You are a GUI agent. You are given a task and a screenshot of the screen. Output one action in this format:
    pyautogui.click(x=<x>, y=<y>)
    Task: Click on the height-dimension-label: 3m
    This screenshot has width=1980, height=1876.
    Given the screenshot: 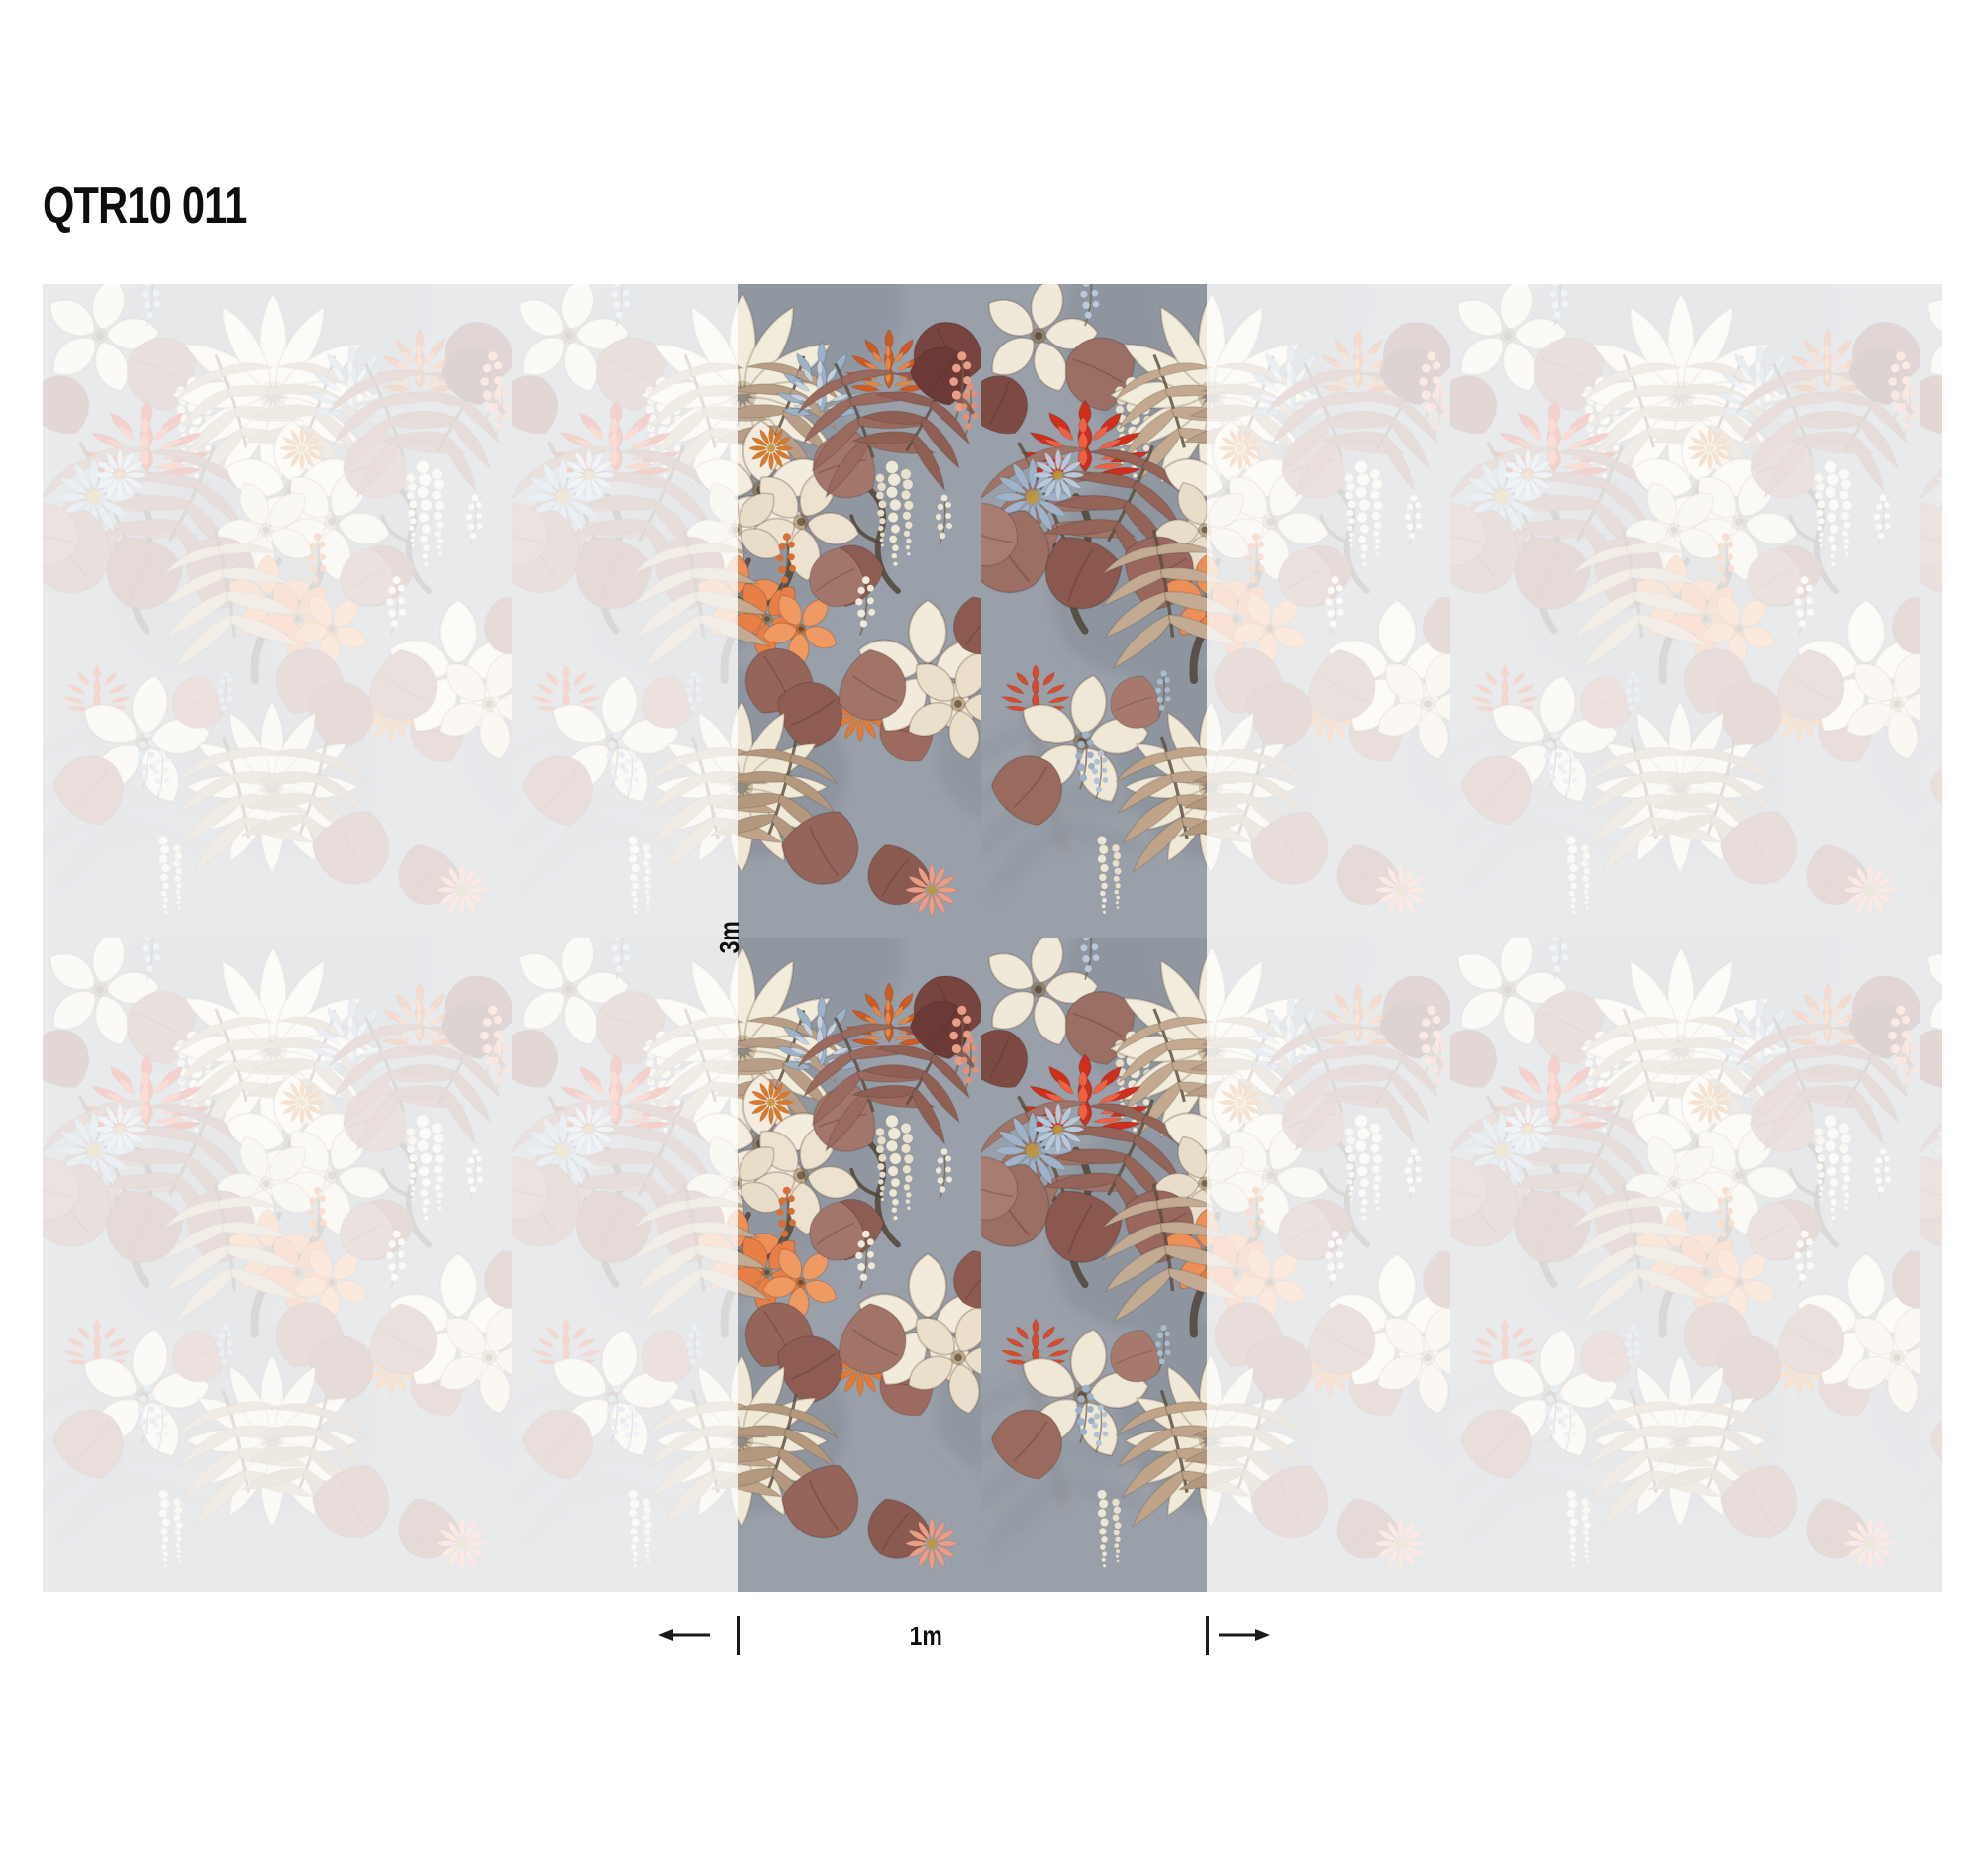 What is the action you would take?
    pyautogui.click(x=729, y=937)
    